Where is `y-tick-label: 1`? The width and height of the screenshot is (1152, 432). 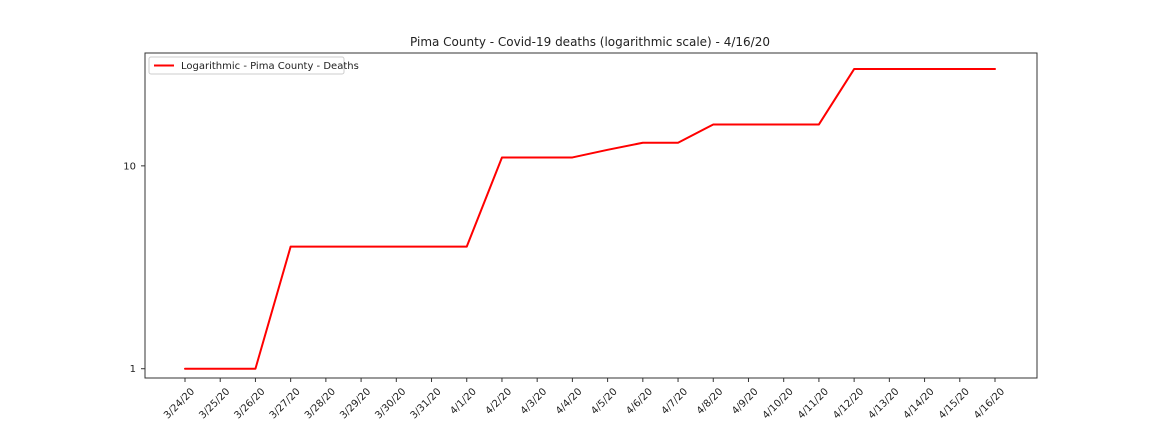
y-tick-label: 1 is located at coordinates (133, 369).